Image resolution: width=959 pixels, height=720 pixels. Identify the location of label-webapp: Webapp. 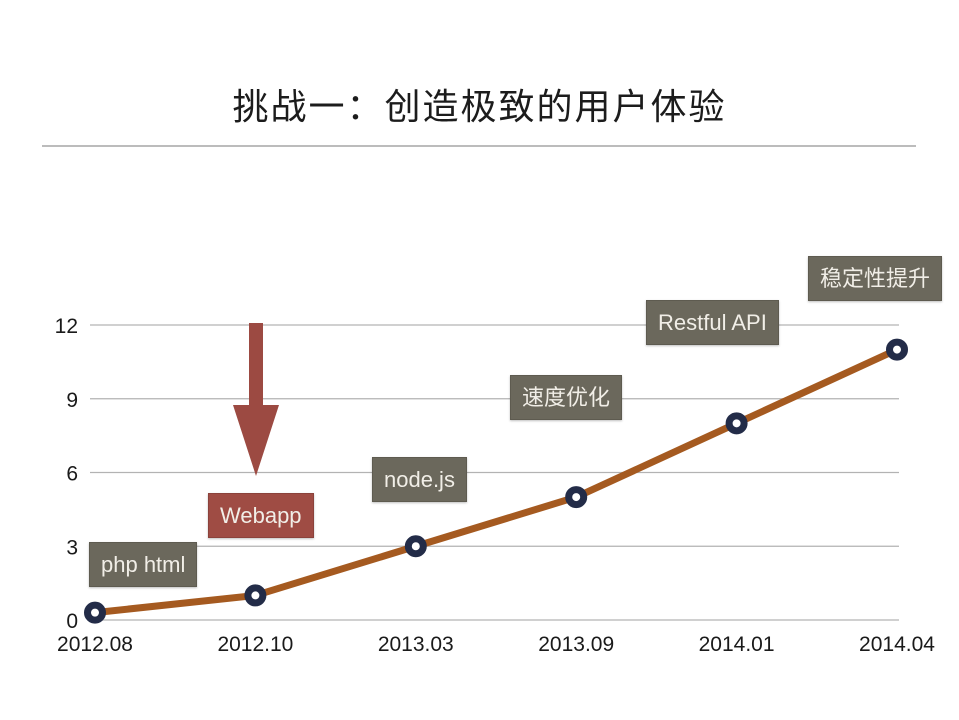
(261, 515).